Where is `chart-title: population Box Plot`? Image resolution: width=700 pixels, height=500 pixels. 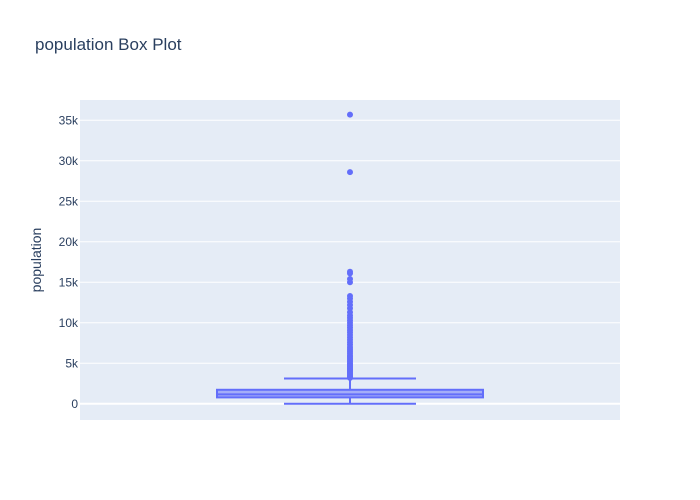
chart-title: population Box Plot is located at coordinates (108, 44).